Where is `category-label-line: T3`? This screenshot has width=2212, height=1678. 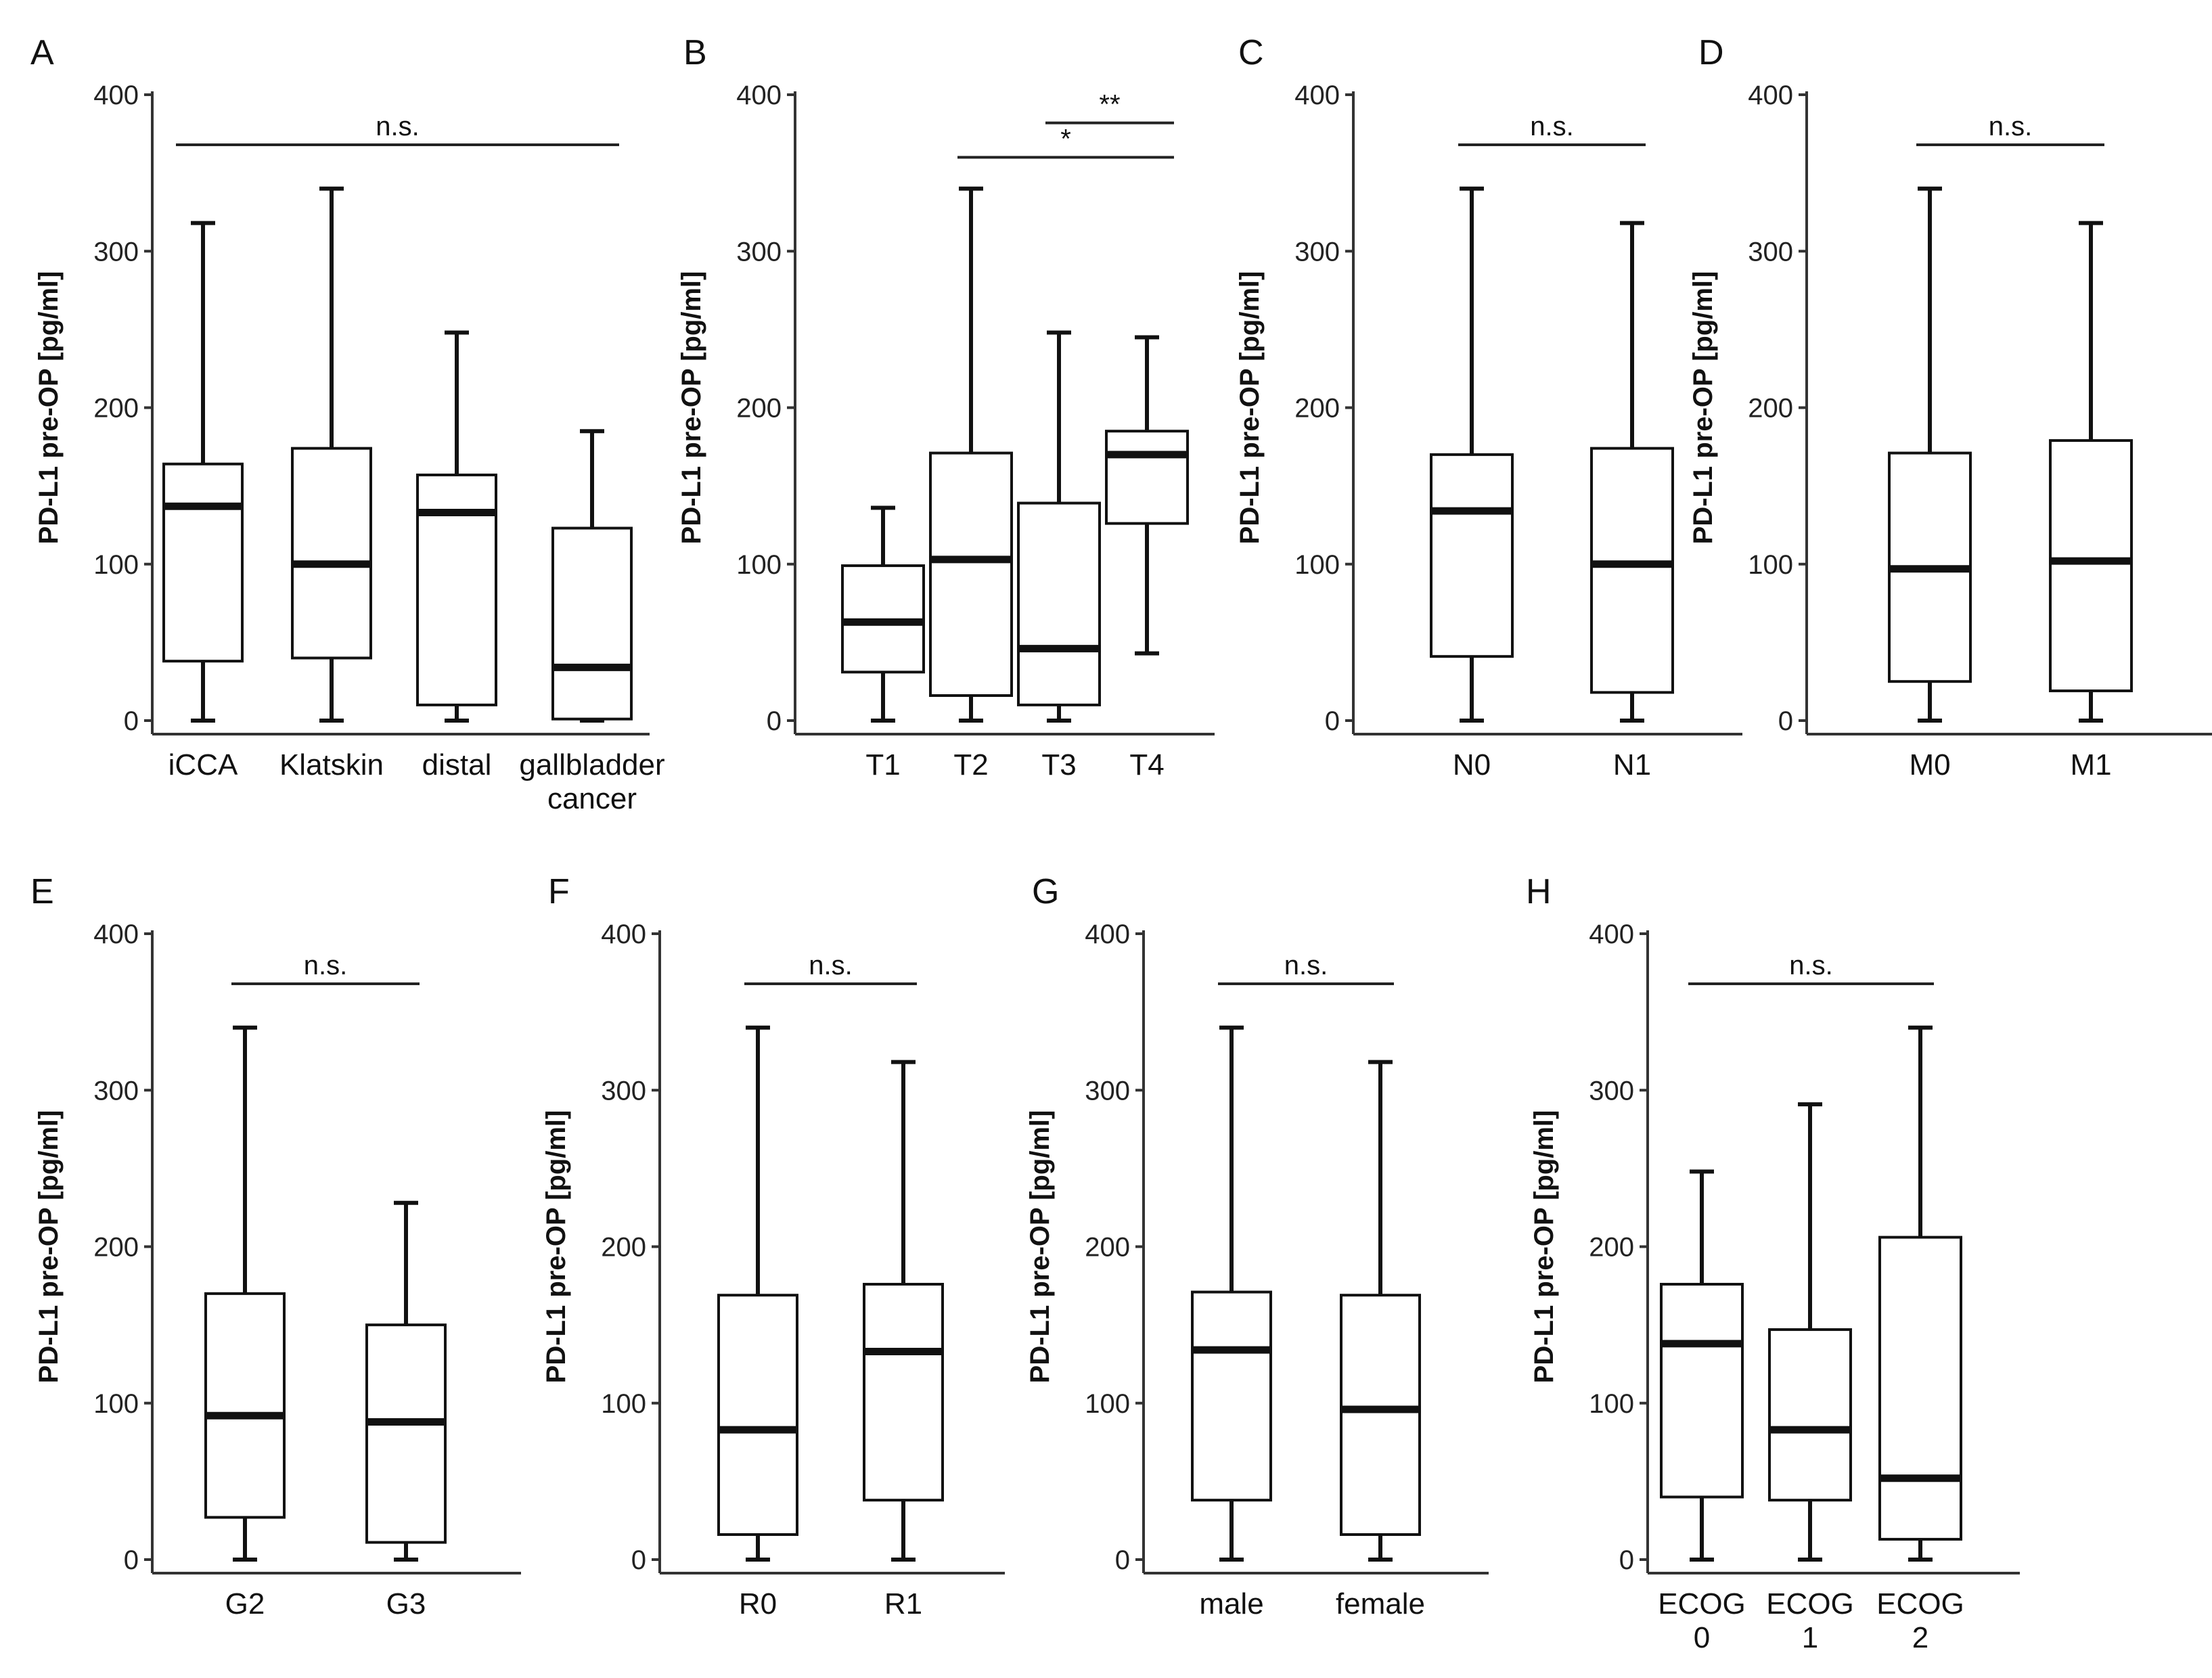
category-label-line: T3 is located at coordinates (1058, 764).